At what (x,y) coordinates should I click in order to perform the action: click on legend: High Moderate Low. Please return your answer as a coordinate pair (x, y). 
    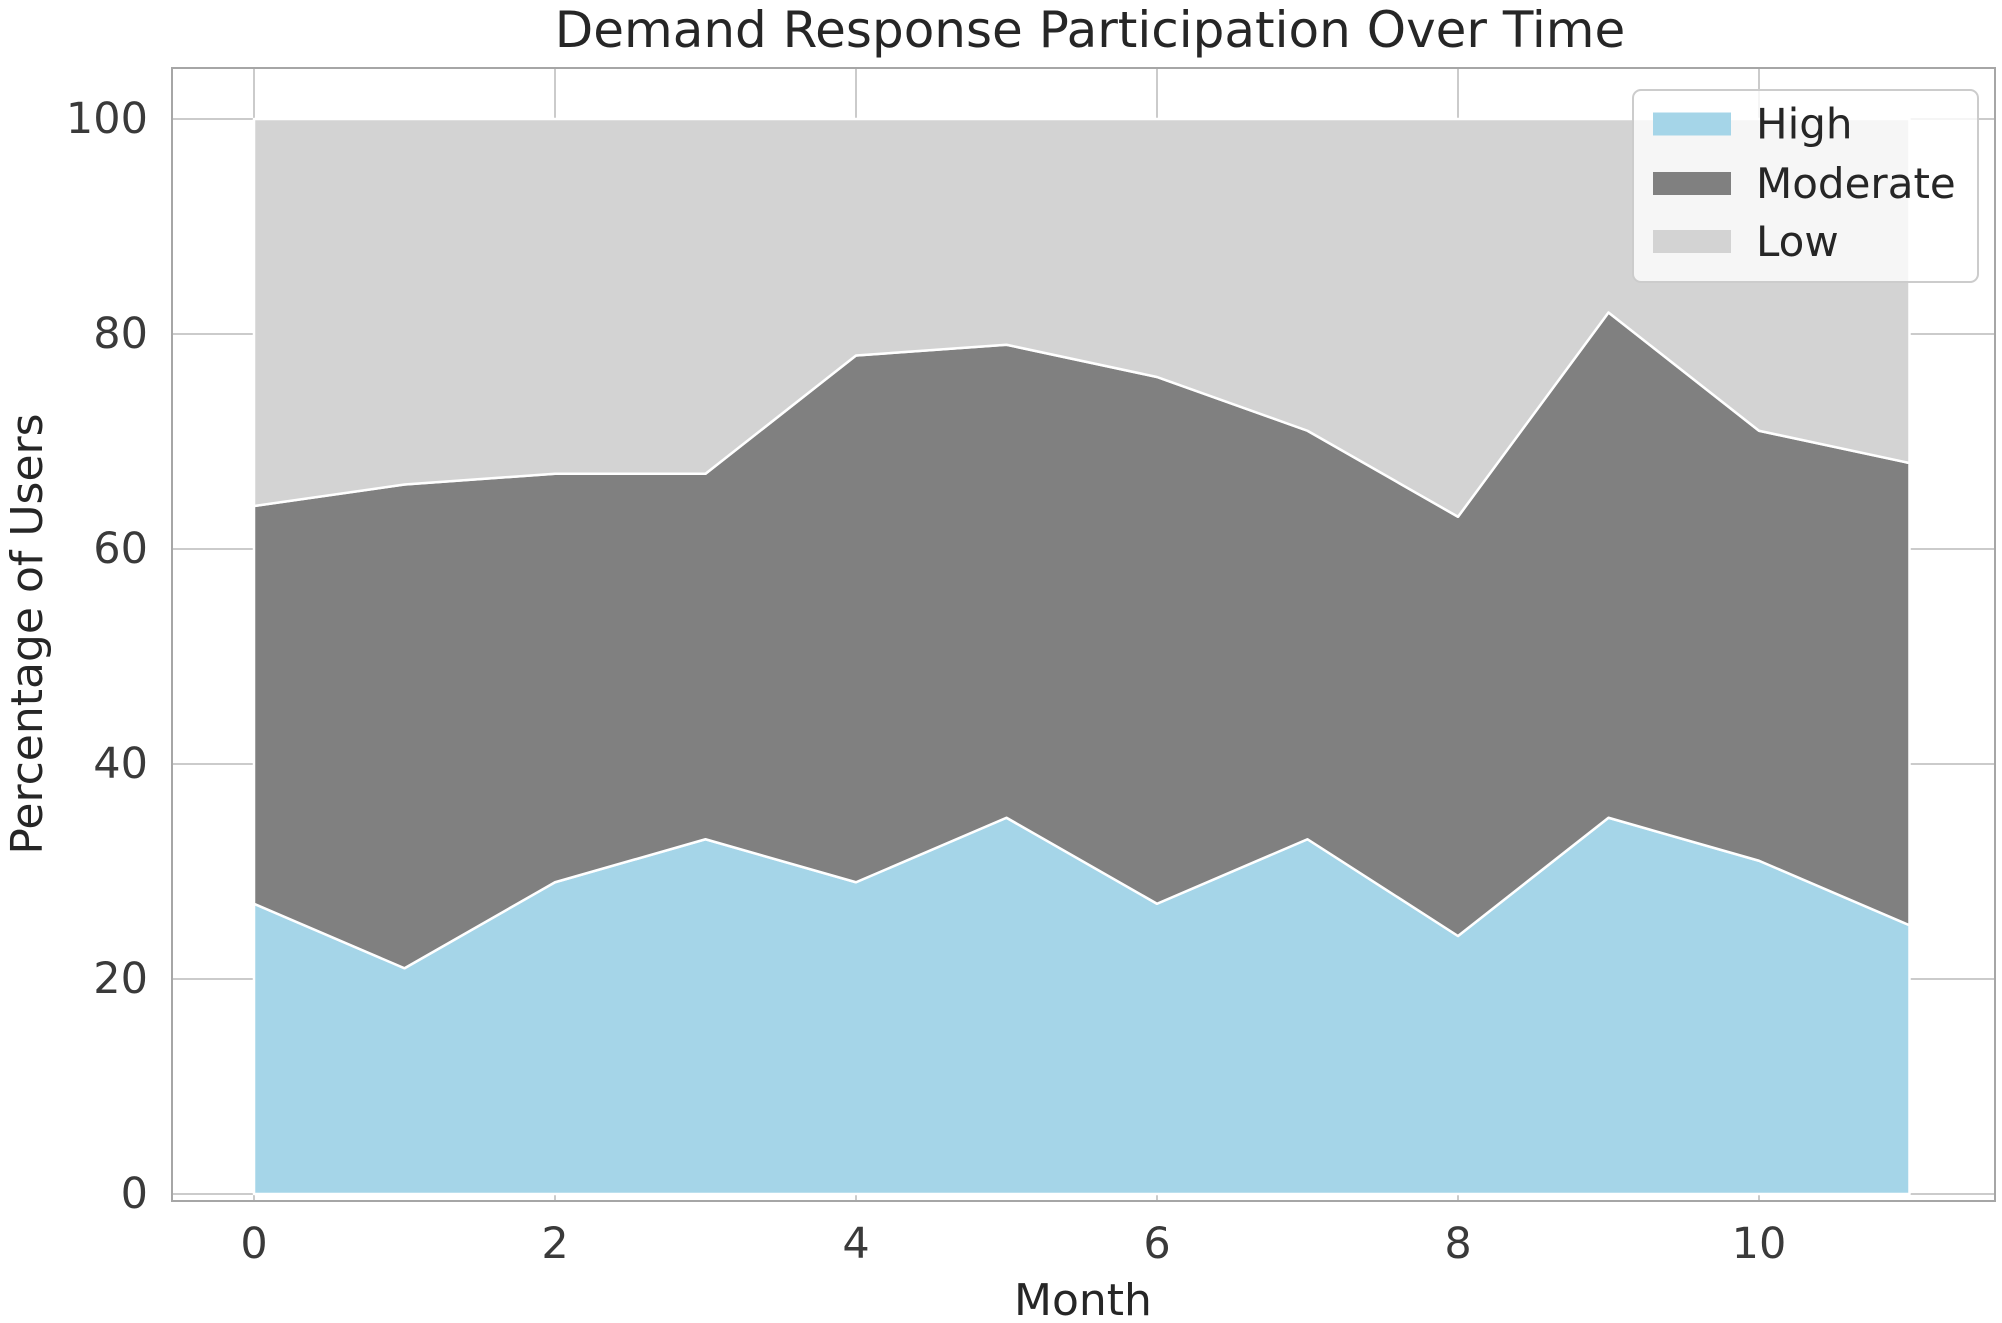
    Looking at the image, I should click on (1805, 186).